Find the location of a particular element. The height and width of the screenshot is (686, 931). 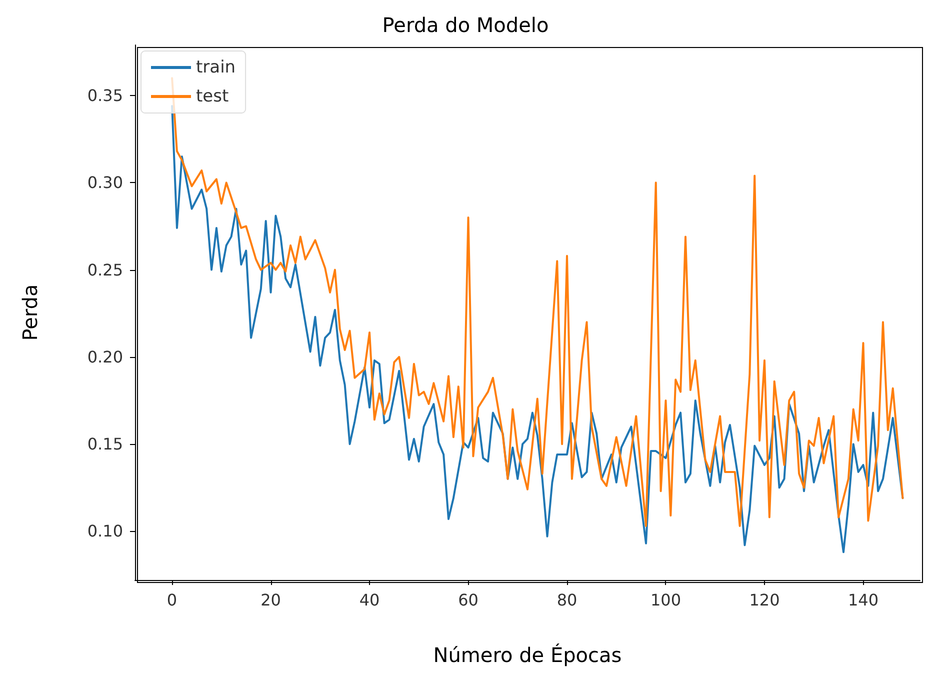

x-tick-label: 120 is located at coordinates (764, 600).